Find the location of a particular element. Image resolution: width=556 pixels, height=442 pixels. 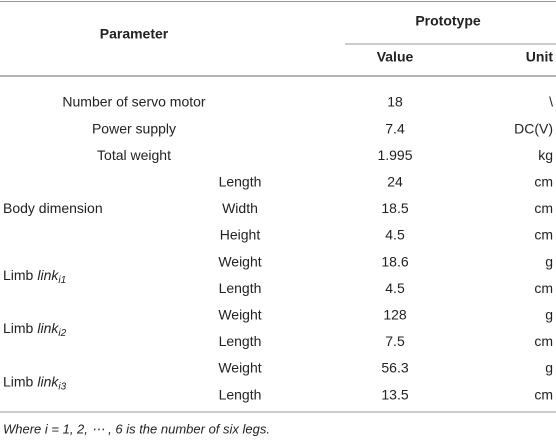

label-sub: i2 is located at coordinates (62, 333).